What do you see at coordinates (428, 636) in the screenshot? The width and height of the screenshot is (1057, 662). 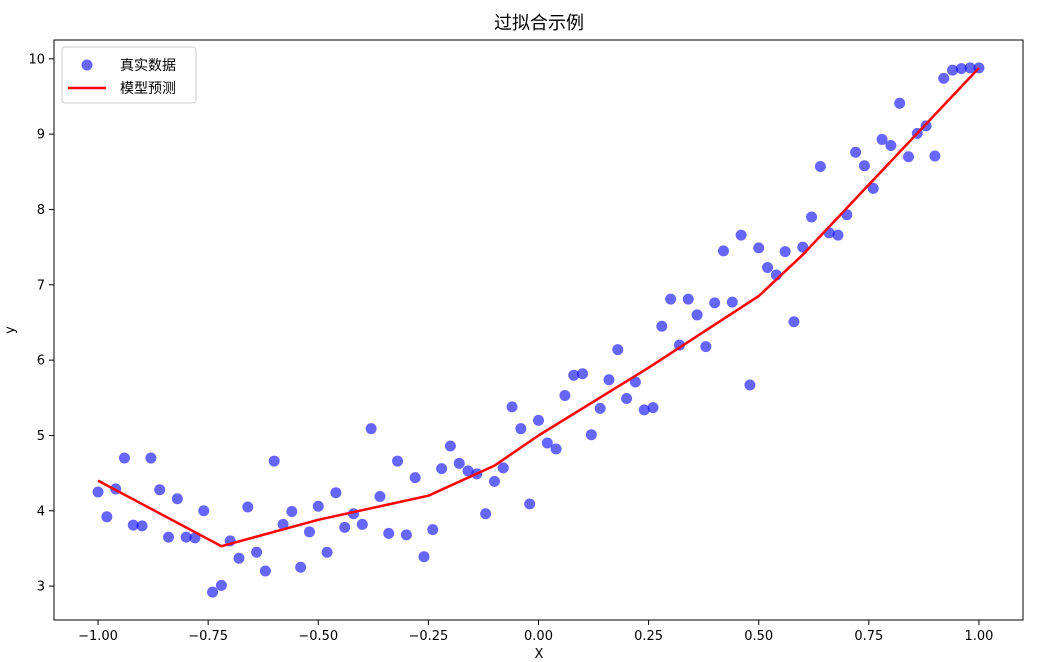 I see `x-tick-label: −0.25` at bounding box center [428, 636].